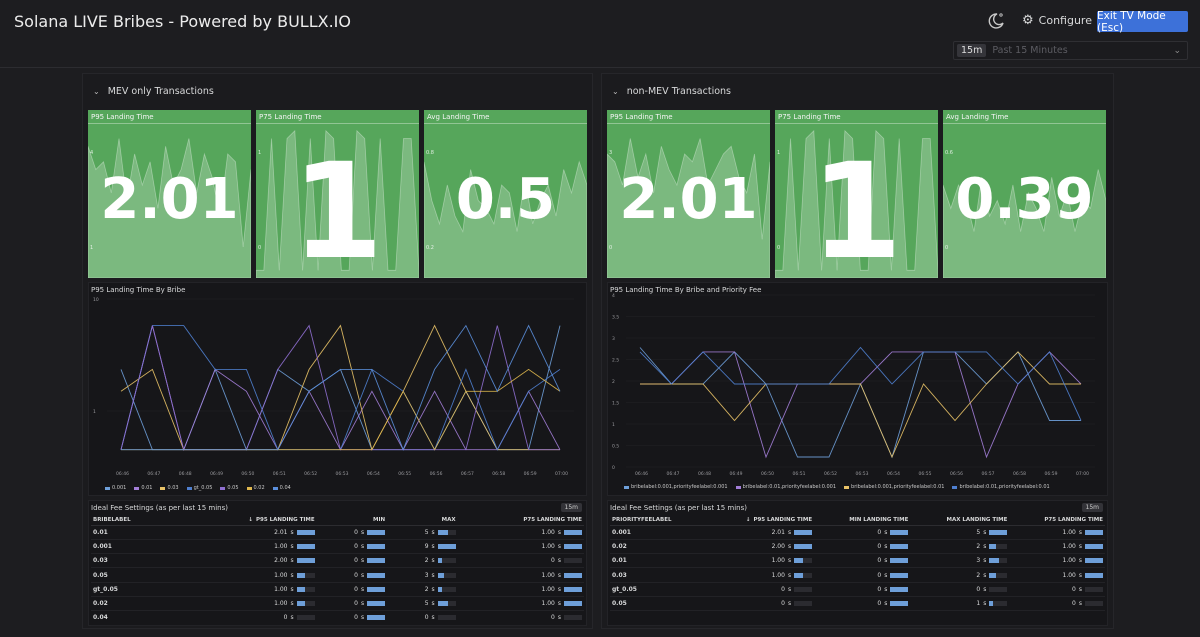 The height and width of the screenshot is (637, 1200). I want to click on legend-item: bribelabel:0.001,priorityfeelabel:0.01, so click(894, 487).